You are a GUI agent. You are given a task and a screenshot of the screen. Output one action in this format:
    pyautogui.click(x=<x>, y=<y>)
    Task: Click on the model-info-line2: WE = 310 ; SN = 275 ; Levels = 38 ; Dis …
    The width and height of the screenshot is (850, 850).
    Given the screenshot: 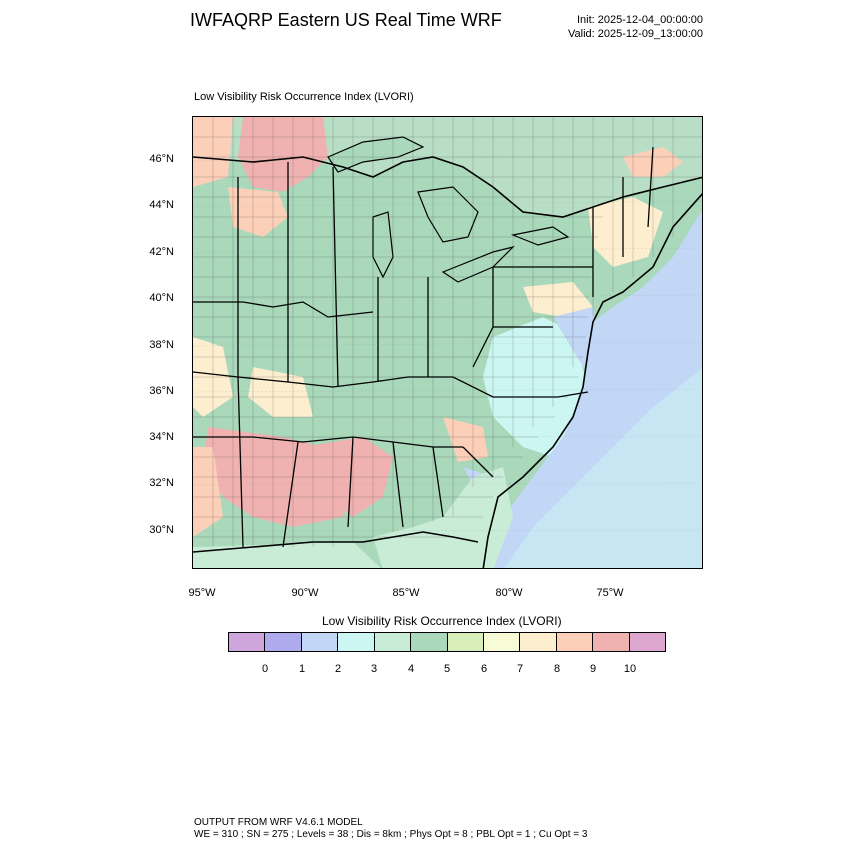 What is the action you would take?
    pyautogui.click(x=391, y=834)
    